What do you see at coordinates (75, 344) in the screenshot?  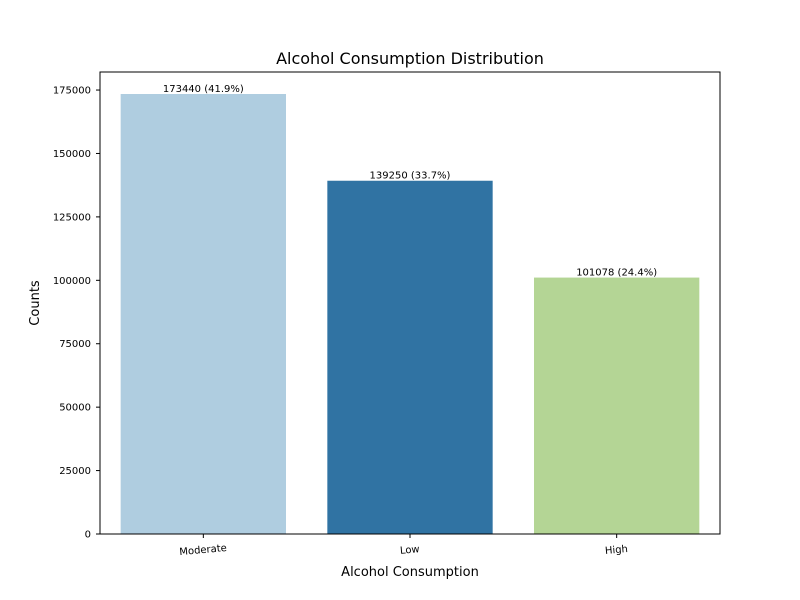 I see `y-tick-label: 75000` at bounding box center [75, 344].